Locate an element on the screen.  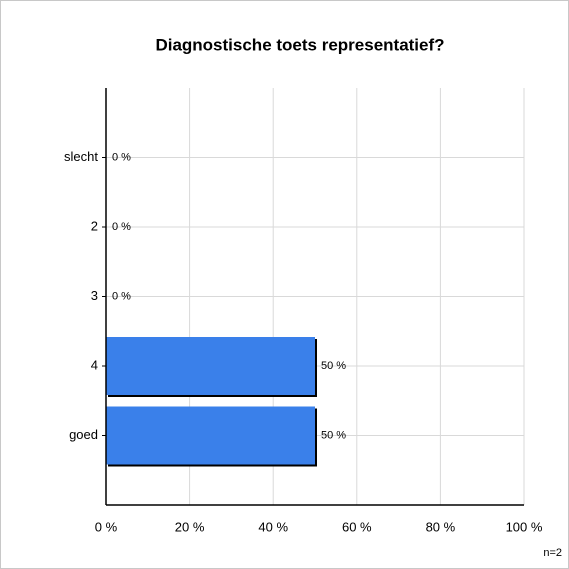
y-tick-label: slecht is located at coordinates (81, 156).